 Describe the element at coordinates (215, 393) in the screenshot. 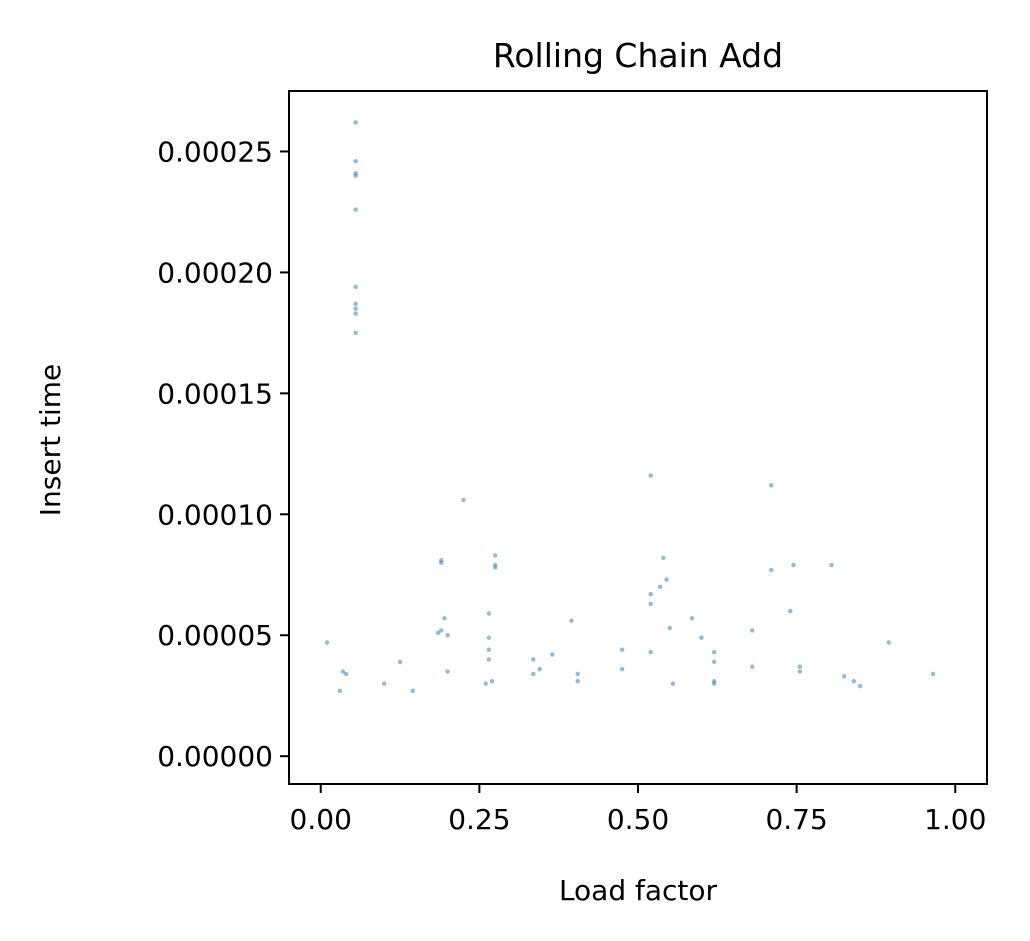

I see `y-tick-label: 0.00015` at that location.